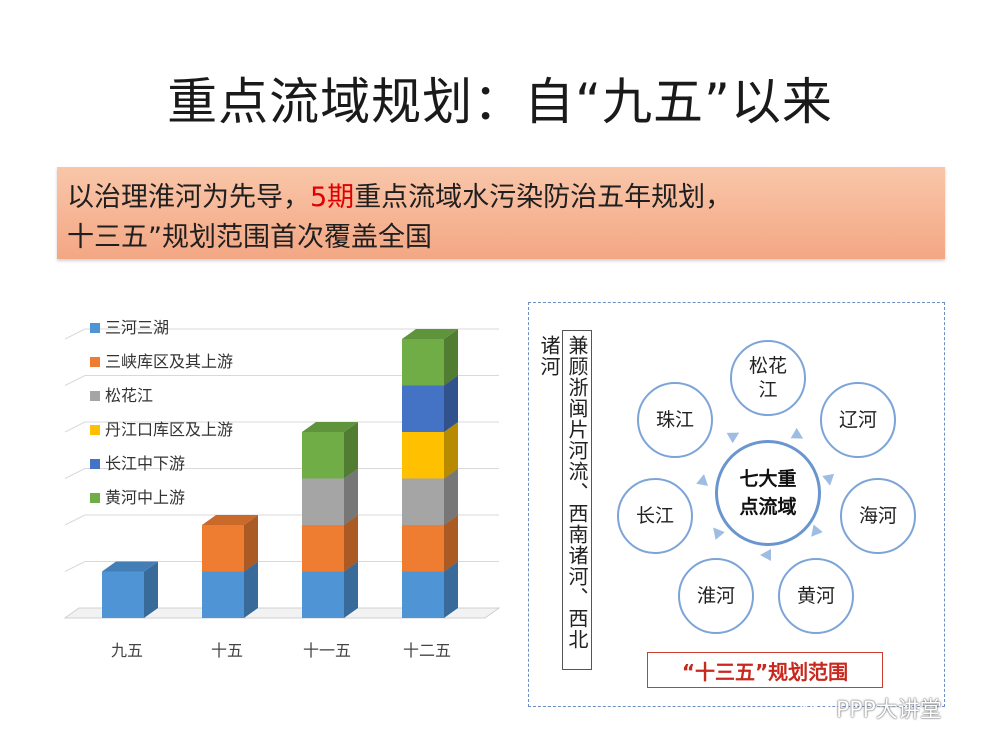 The width and height of the screenshot is (1000, 750). What do you see at coordinates (188, 197) in the screenshot?
I see `banner-line-1-prefix: 以治理淮河为先导，` at bounding box center [188, 197].